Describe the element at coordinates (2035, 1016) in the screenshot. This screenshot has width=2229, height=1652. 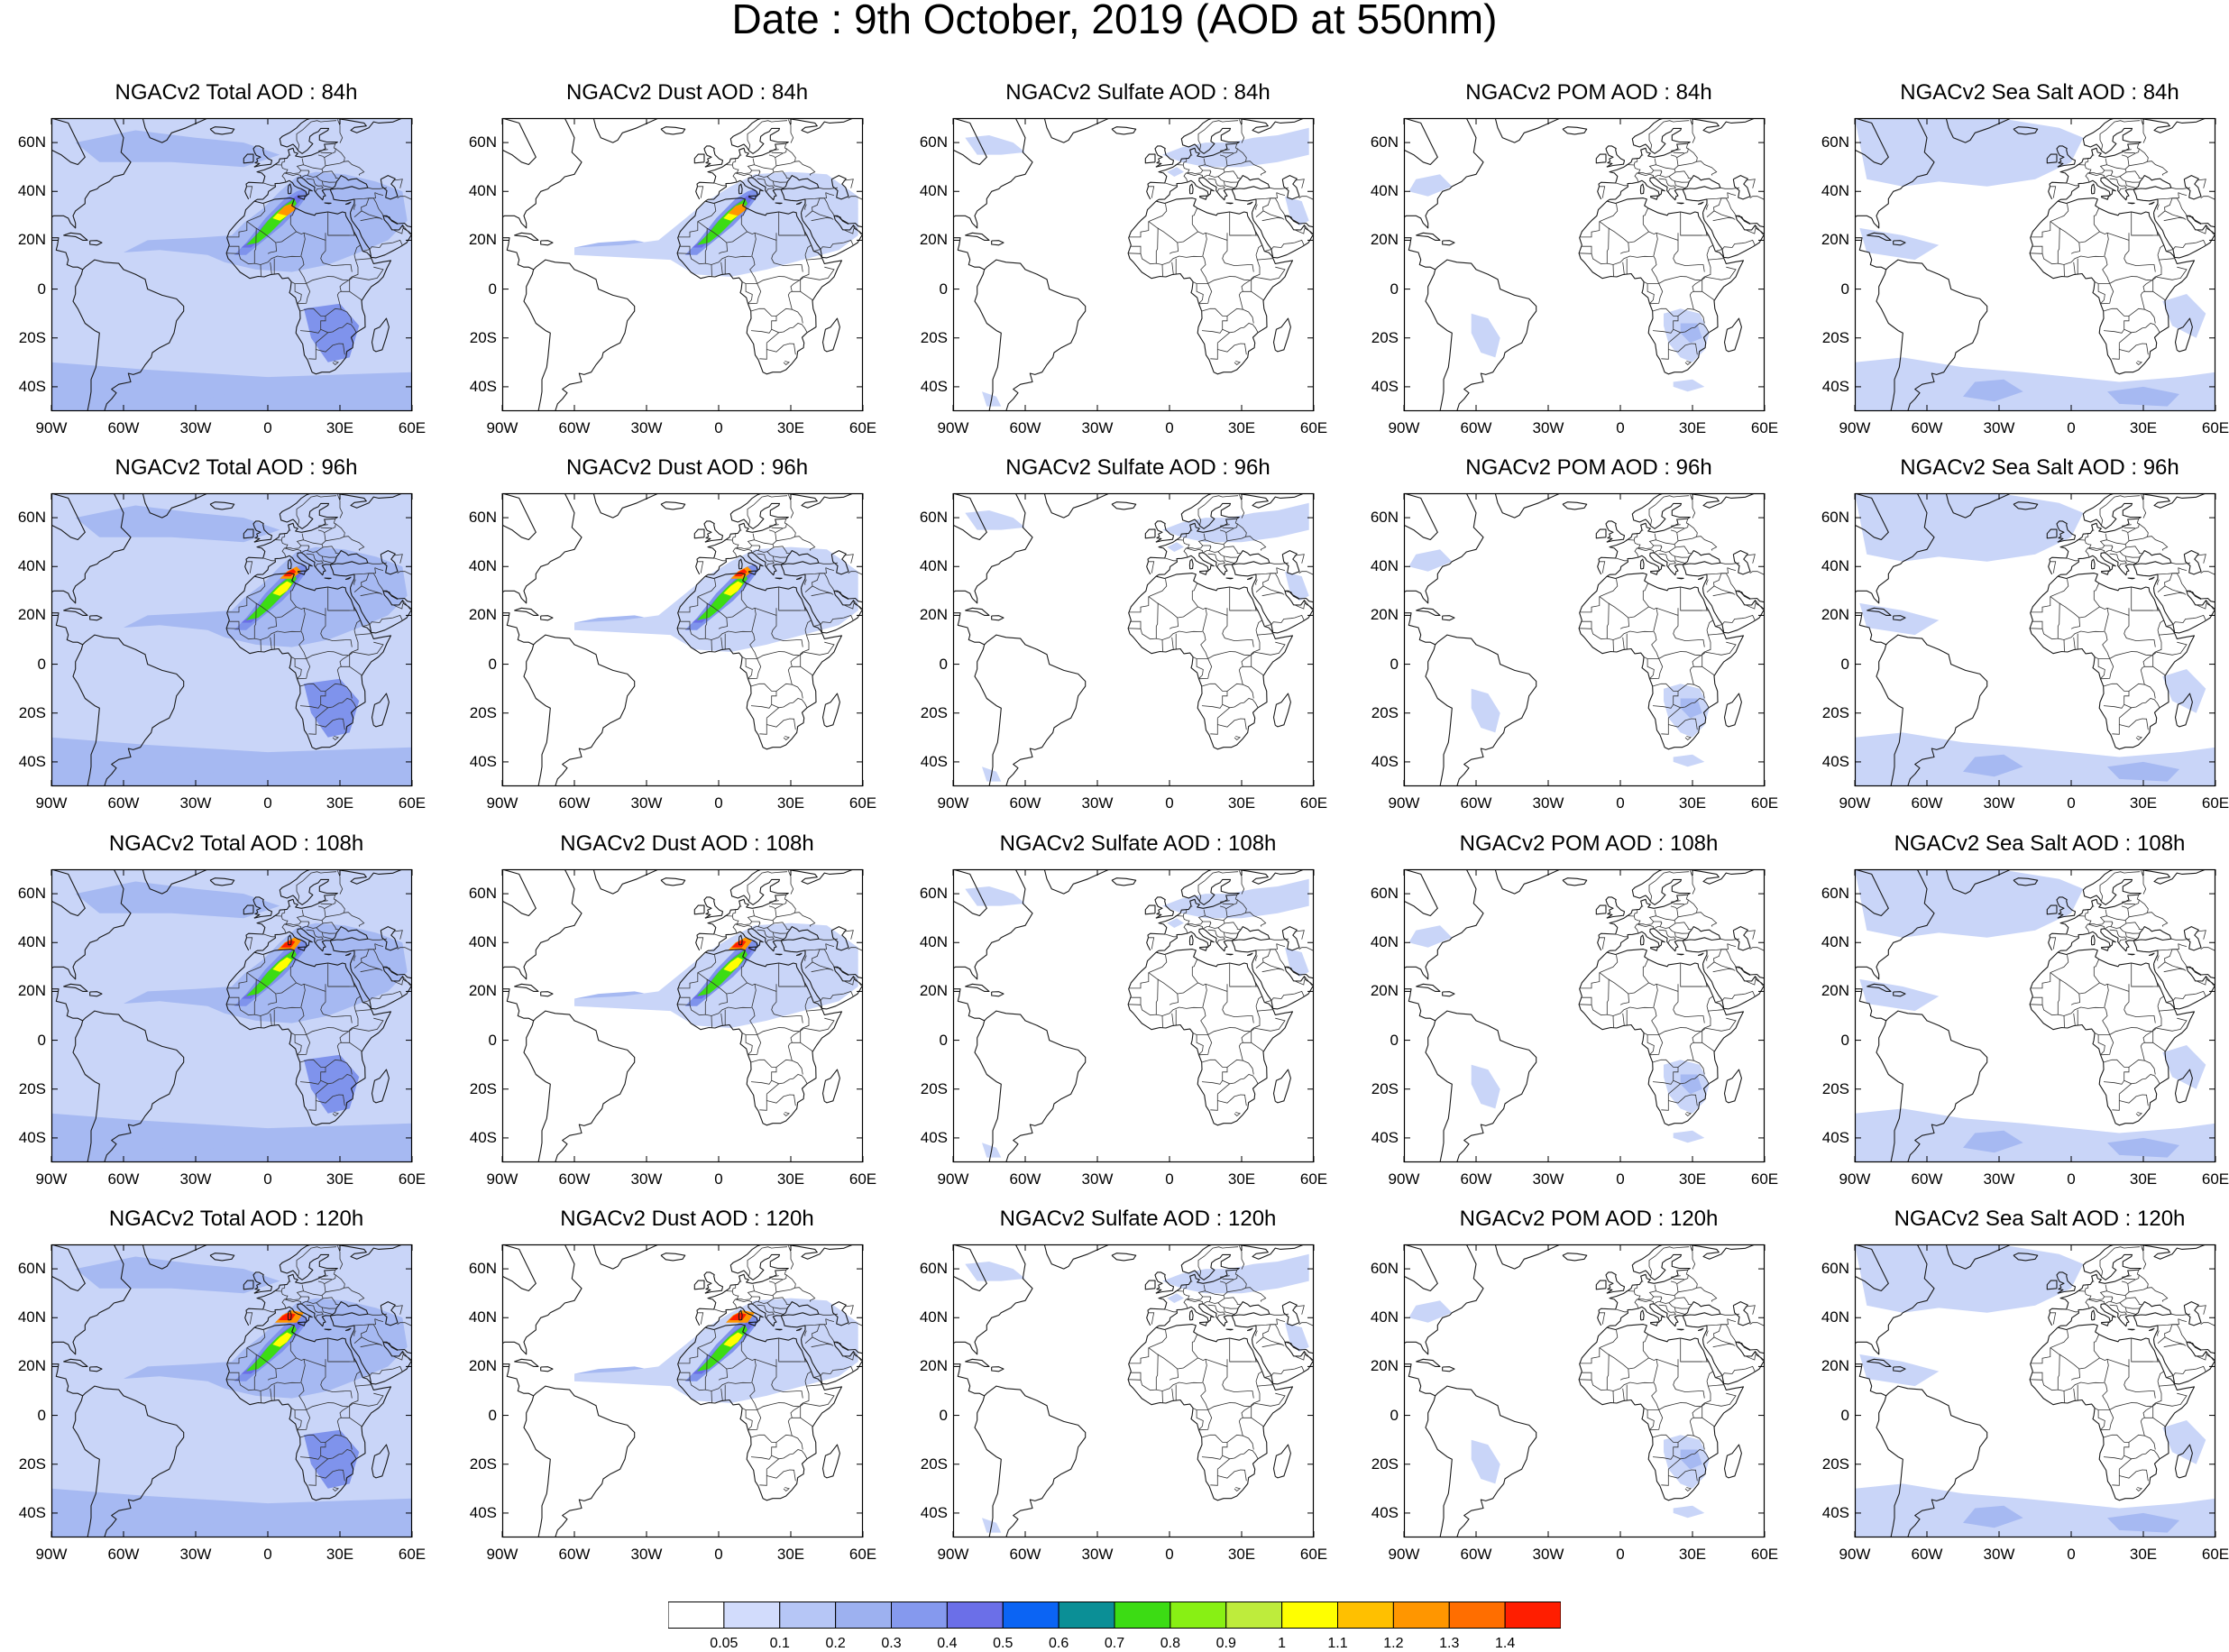
I see `map-canvas` at that location.